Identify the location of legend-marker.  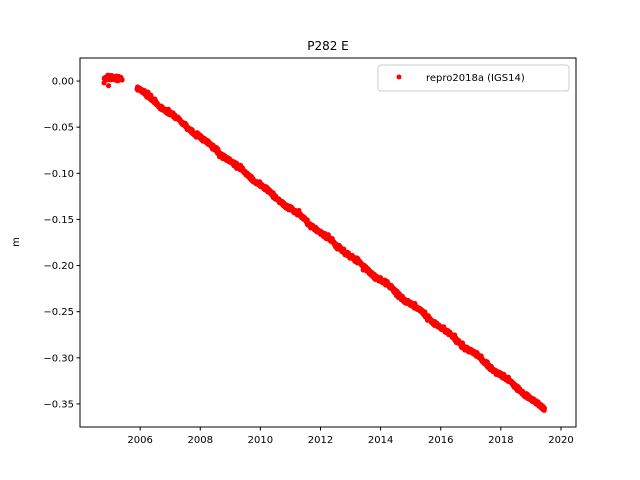
(399, 77).